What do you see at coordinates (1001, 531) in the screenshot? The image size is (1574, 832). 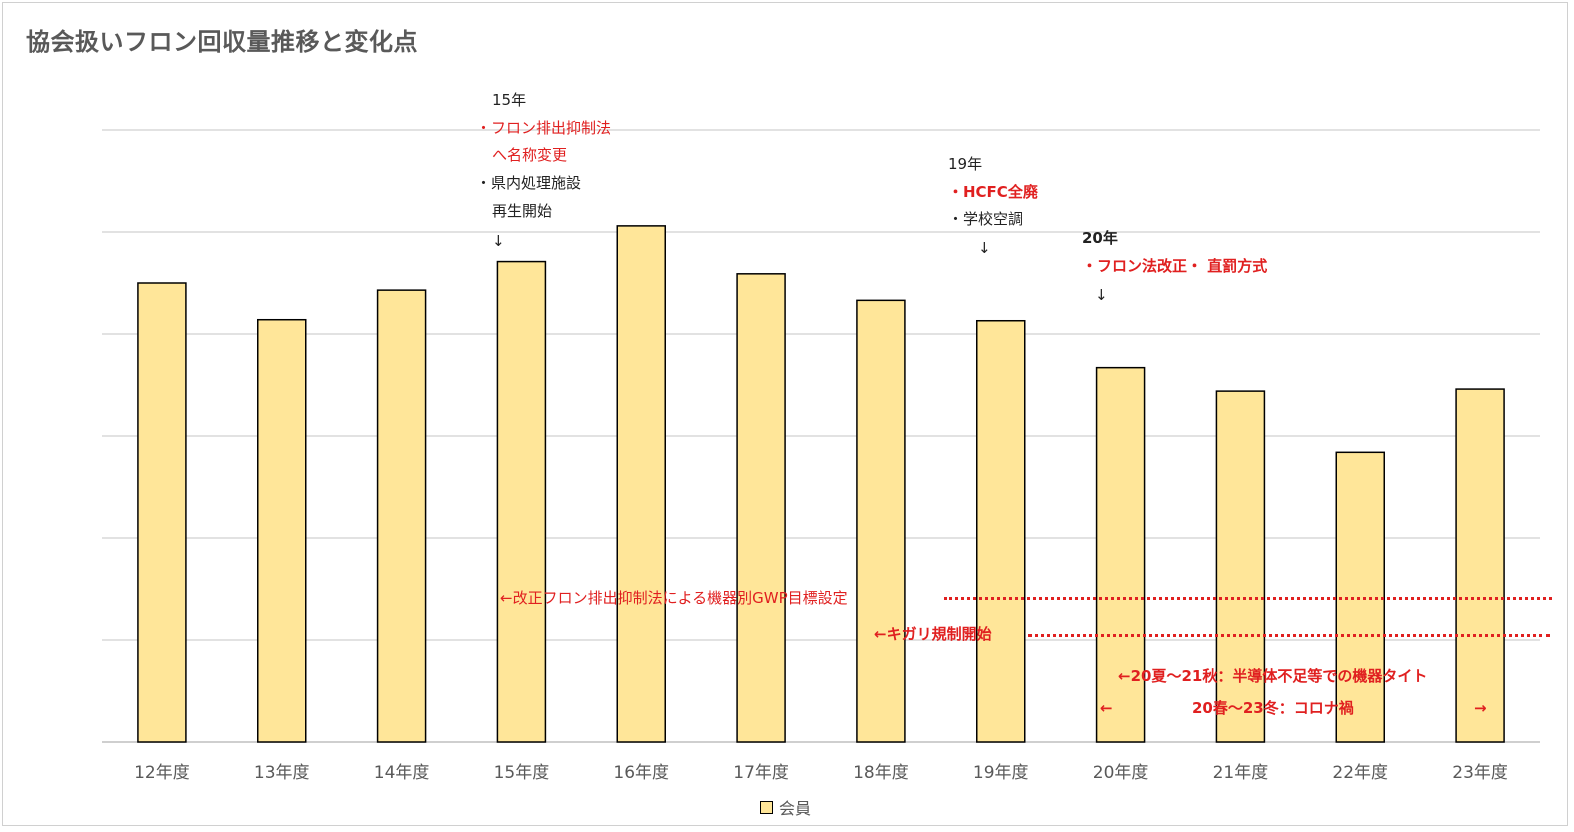 I see `bar-19年度` at bounding box center [1001, 531].